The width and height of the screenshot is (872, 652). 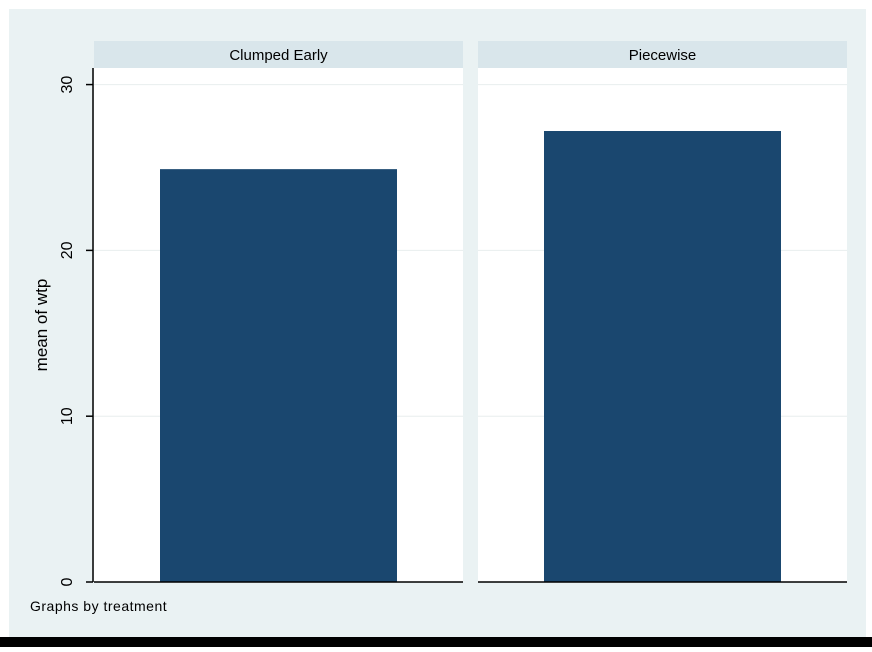 I want to click on y-tick-label: 0, so click(x=67, y=581).